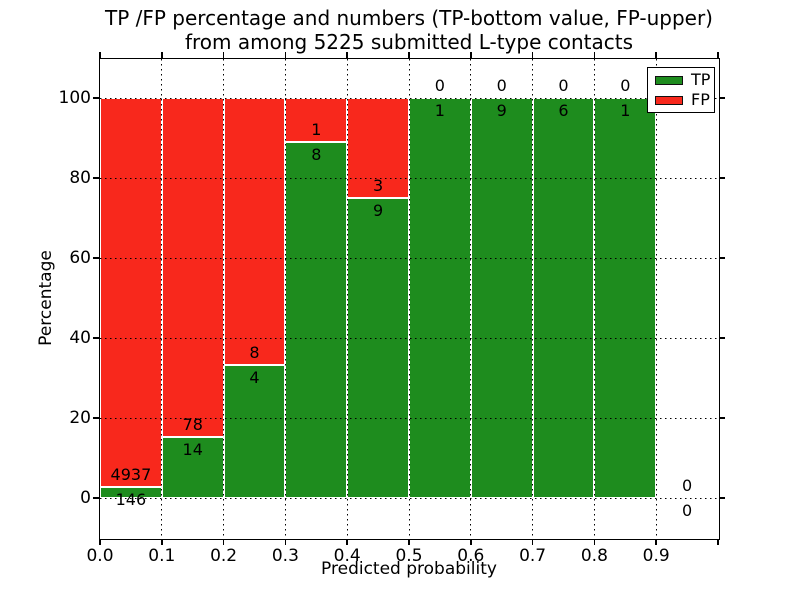  I want to click on legend-row: FP, so click(684, 100).